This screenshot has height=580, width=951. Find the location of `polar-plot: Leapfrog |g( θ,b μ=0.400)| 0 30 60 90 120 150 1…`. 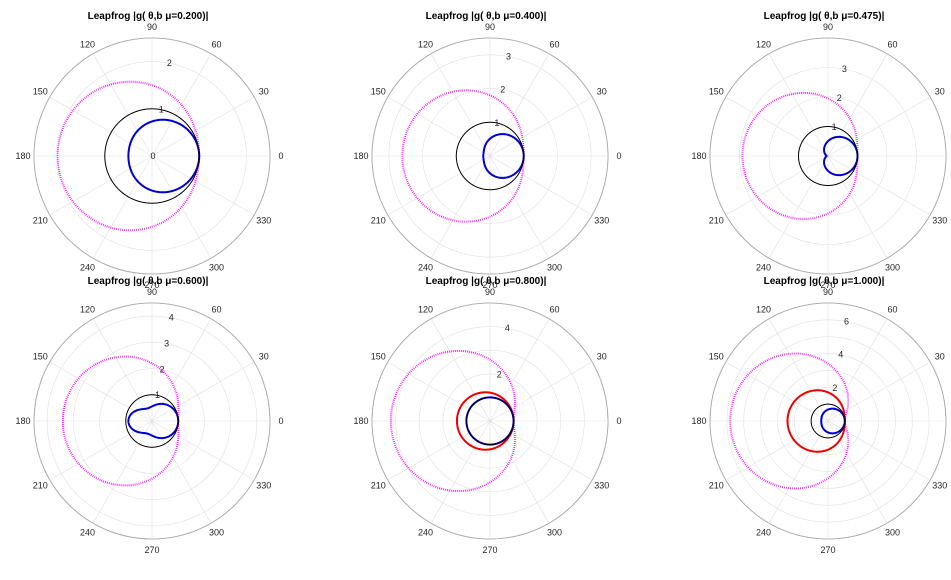

polar-plot: Leapfrog |g( θ,b μ=0.400)| 0 30 60 90 120 150 1… is located at coordinates (487, 150).